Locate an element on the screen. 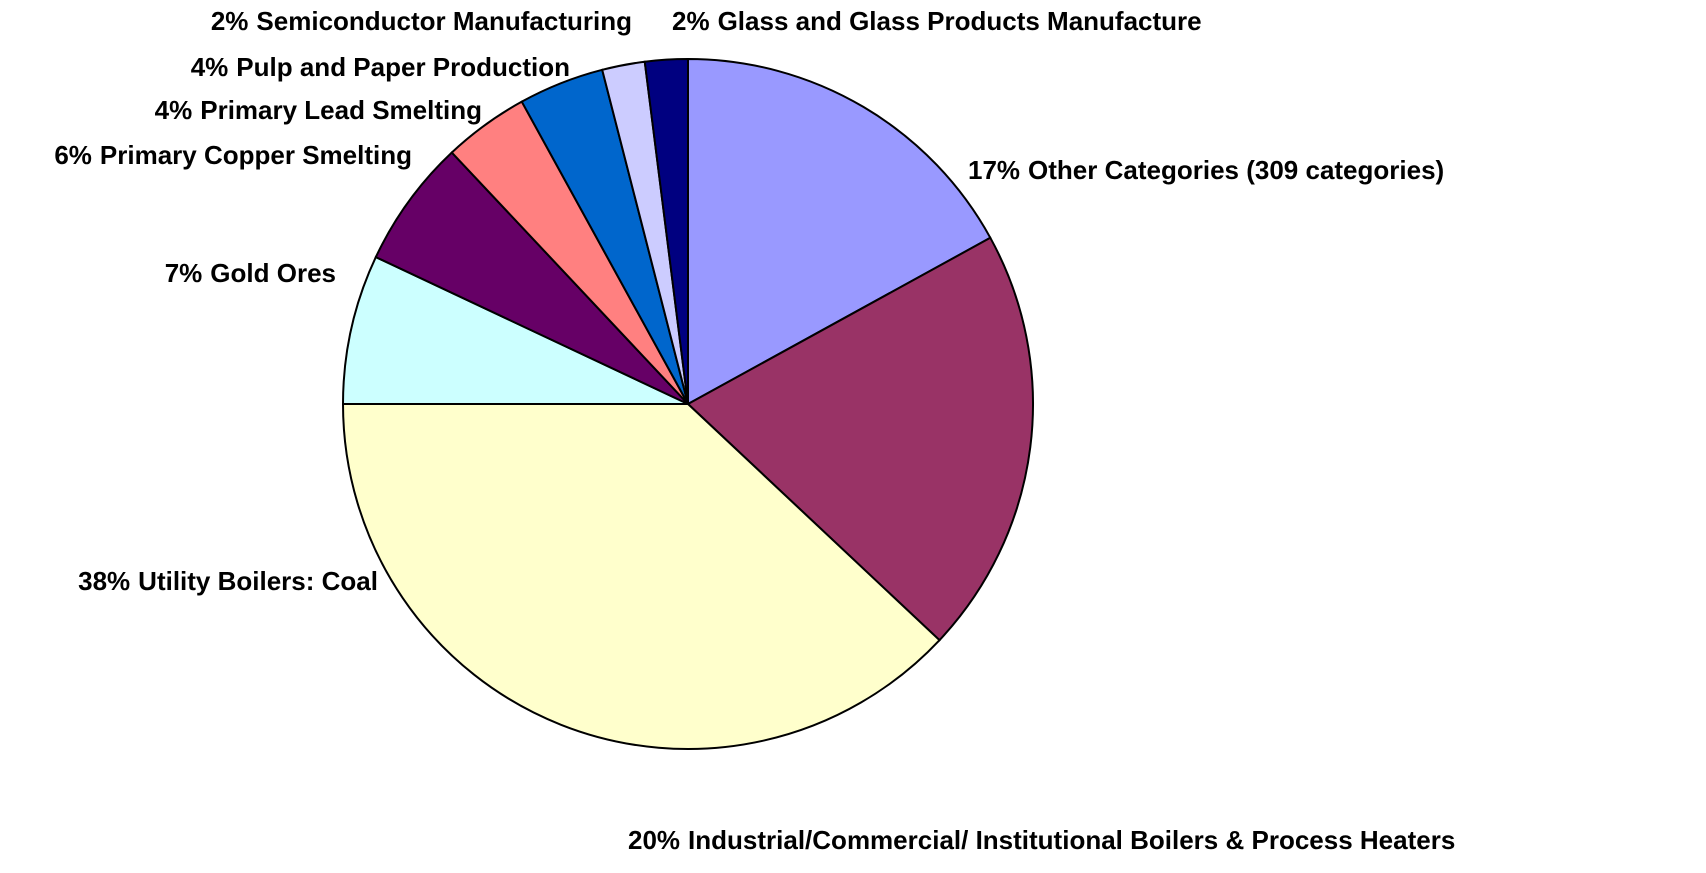 The width and height of the screenshot is (1706, 873). slice-value-label: 6% is located at coordinates (73, 155).